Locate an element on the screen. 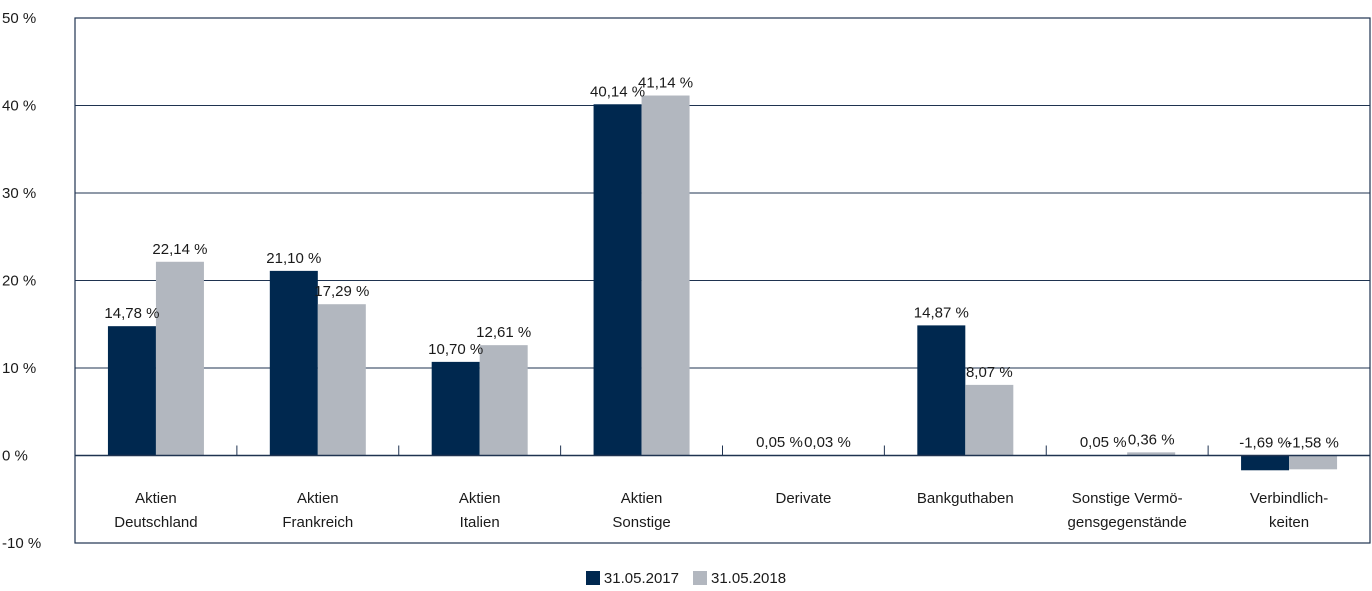 Image resolution: width=1372 pixels, height=591 pixels. data-label-series-2: 8,07 % is located at coordinates (989, 372).